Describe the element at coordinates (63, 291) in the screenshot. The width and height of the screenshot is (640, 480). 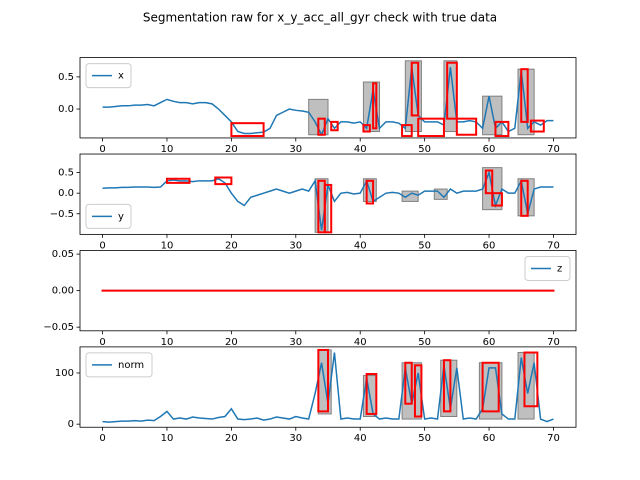
I see `y-tick-label: 0.00` at that location.